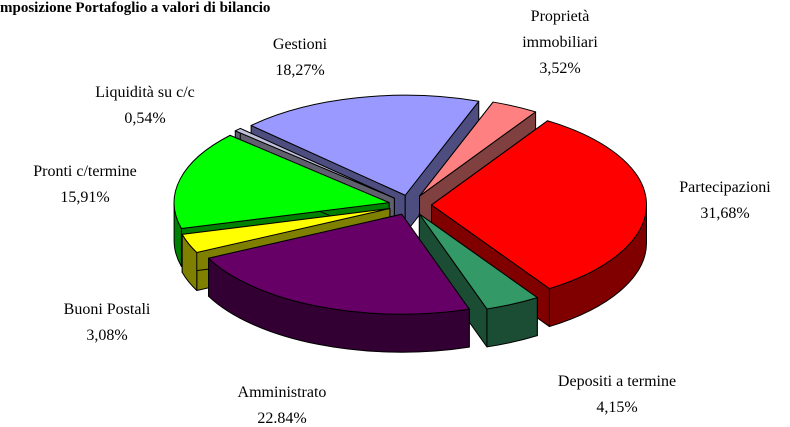 The width and height of the screenshot is (790, 427). I want to click on category-label: Pronti c/termine, so click(85, 171).